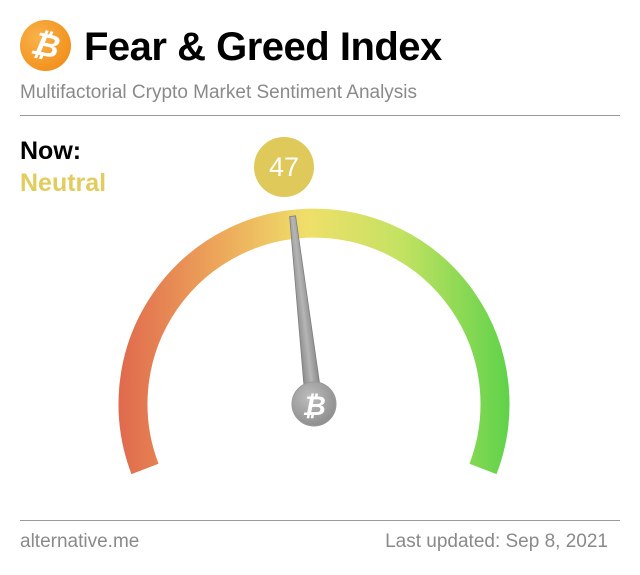 The height and width of the screenshot is (575, 640). Describe the element at coordinates (320, 115) in the screenshot. I see `header-divider` at that location.